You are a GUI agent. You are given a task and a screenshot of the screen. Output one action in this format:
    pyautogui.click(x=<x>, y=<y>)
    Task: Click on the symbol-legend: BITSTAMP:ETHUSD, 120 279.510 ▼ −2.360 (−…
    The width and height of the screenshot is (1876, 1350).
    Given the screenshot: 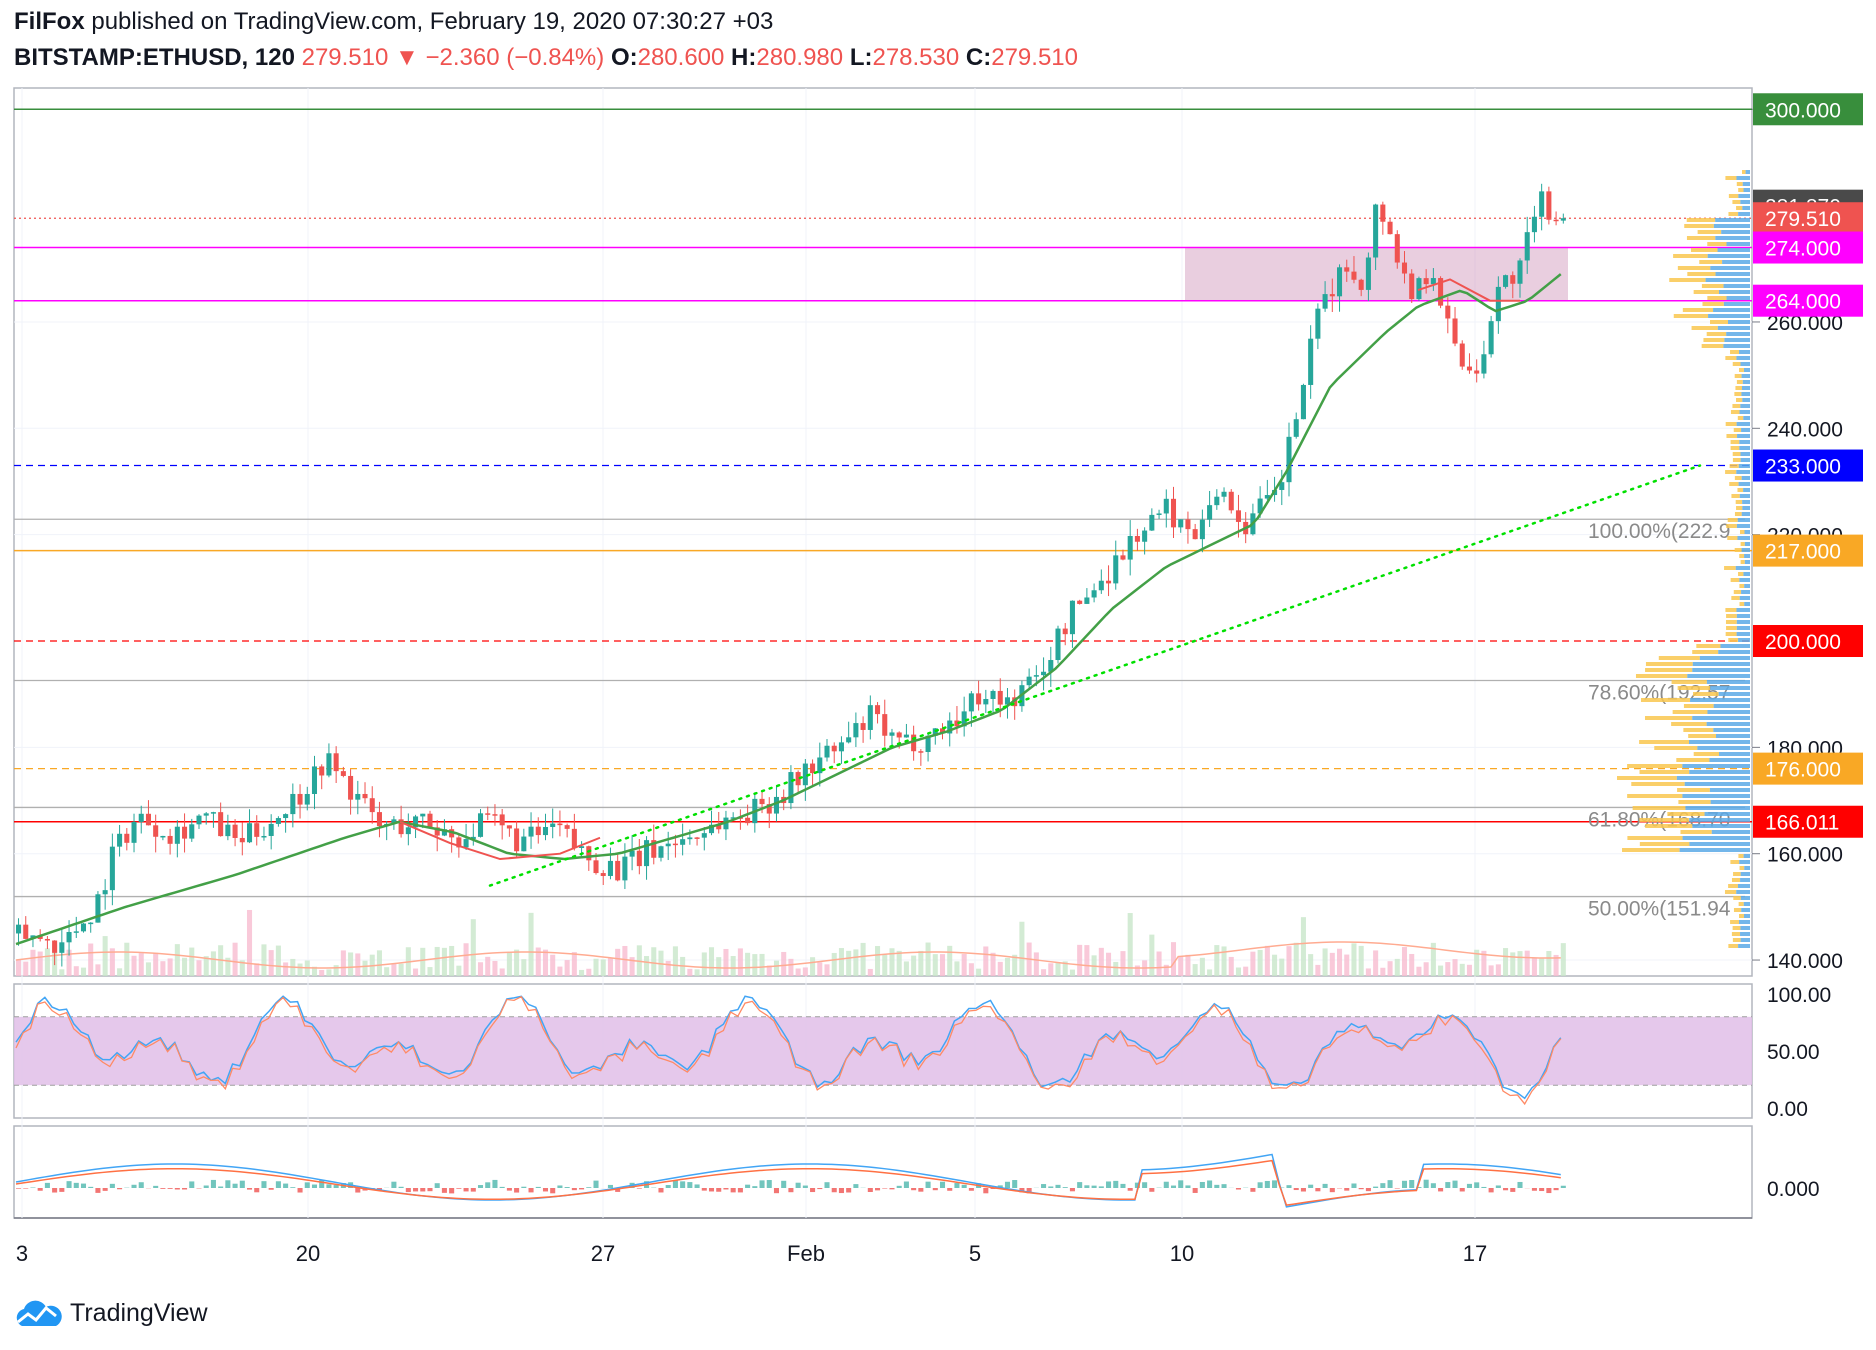 What is the action you would take?
    pyautogui.click(x=546, y=58)
    